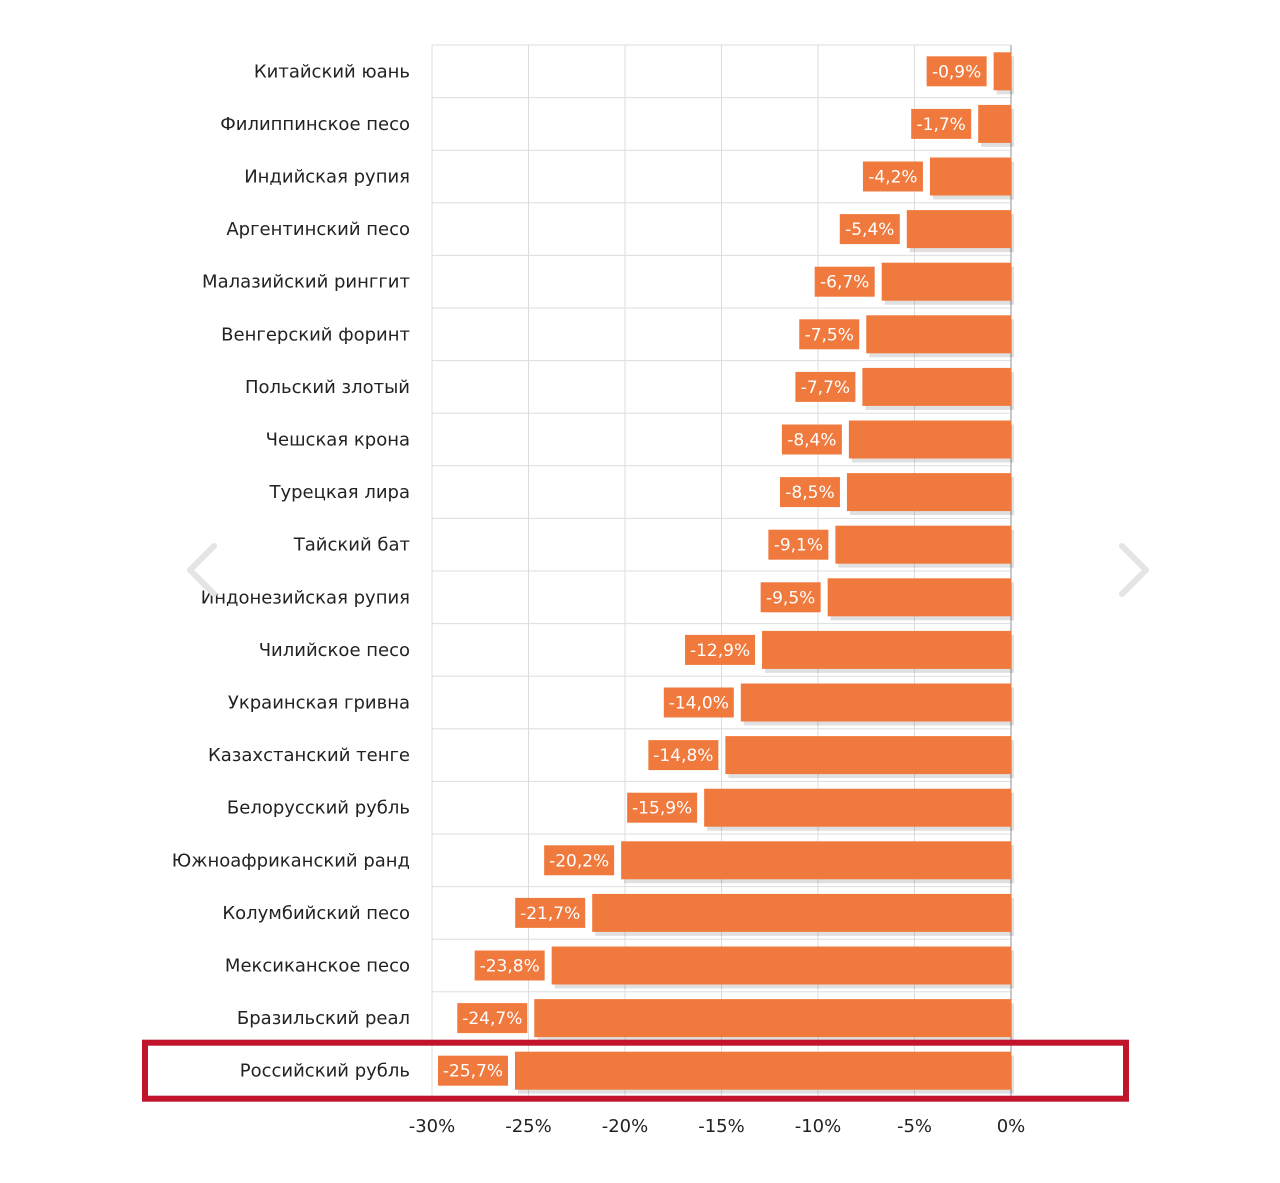 Image resolution: width=1280 pixels, height=1183 pixels. I want to click on data-label: -24,7%, so click(492, 1019).